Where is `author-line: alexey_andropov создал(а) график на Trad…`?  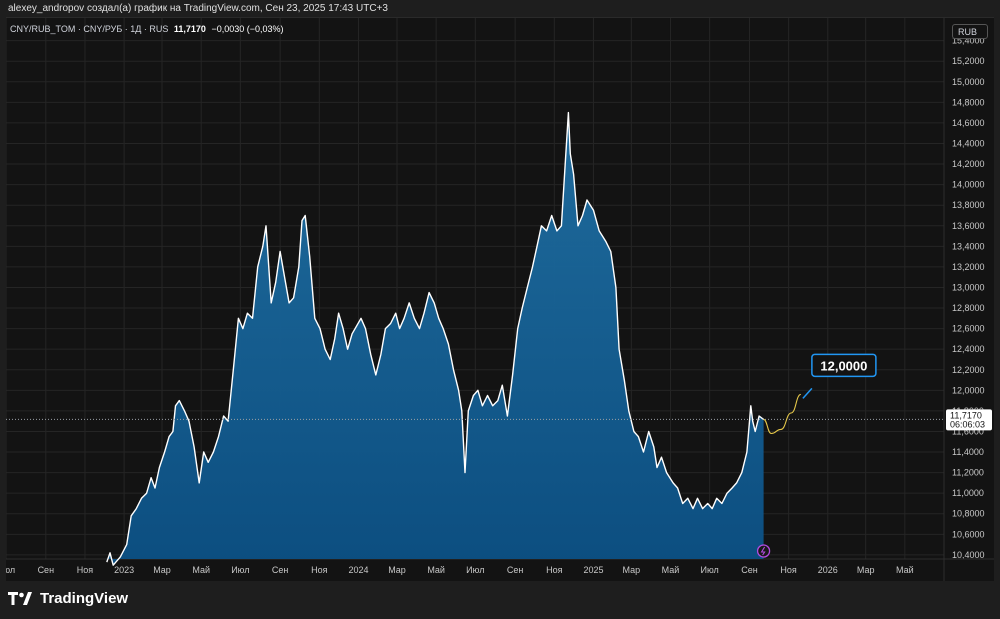 author-line: alexey_andropov создал(а) график на Trad… is located at coordinates (198, 8).